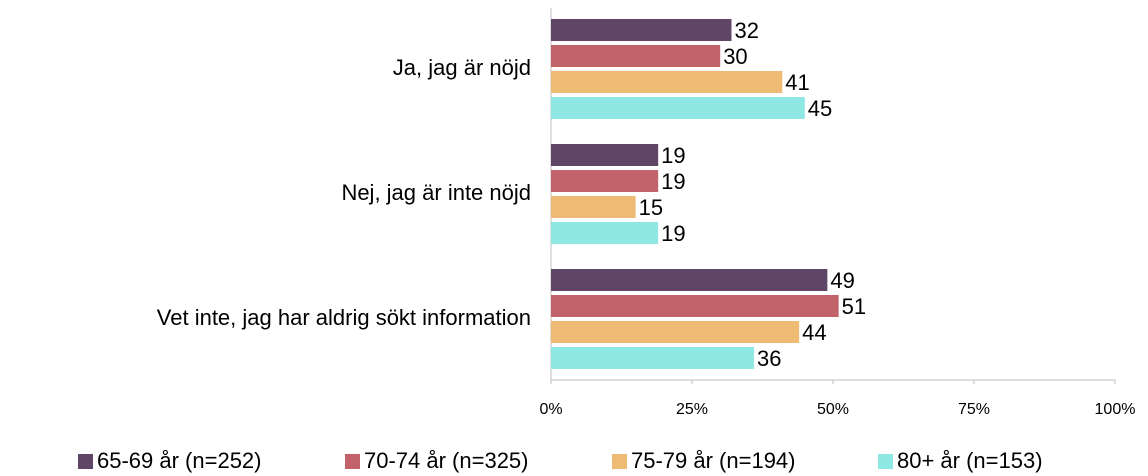 The width and height of the screenshot is (1148, 476). What do you see at coordinates (820, 108) in the screenshot?
I see `value-label: 45` at bounding box center [820, 108].